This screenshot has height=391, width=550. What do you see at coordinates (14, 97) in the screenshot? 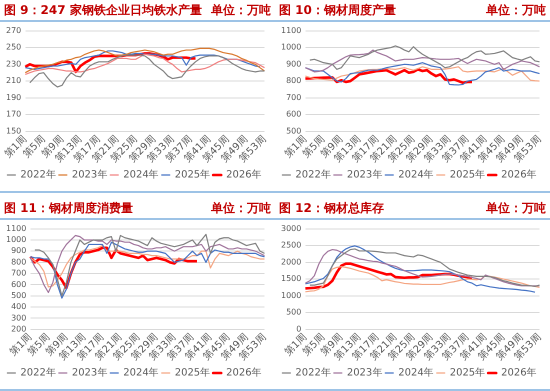
I see `y-tick-label: 190` at bounding box center [14, 97].